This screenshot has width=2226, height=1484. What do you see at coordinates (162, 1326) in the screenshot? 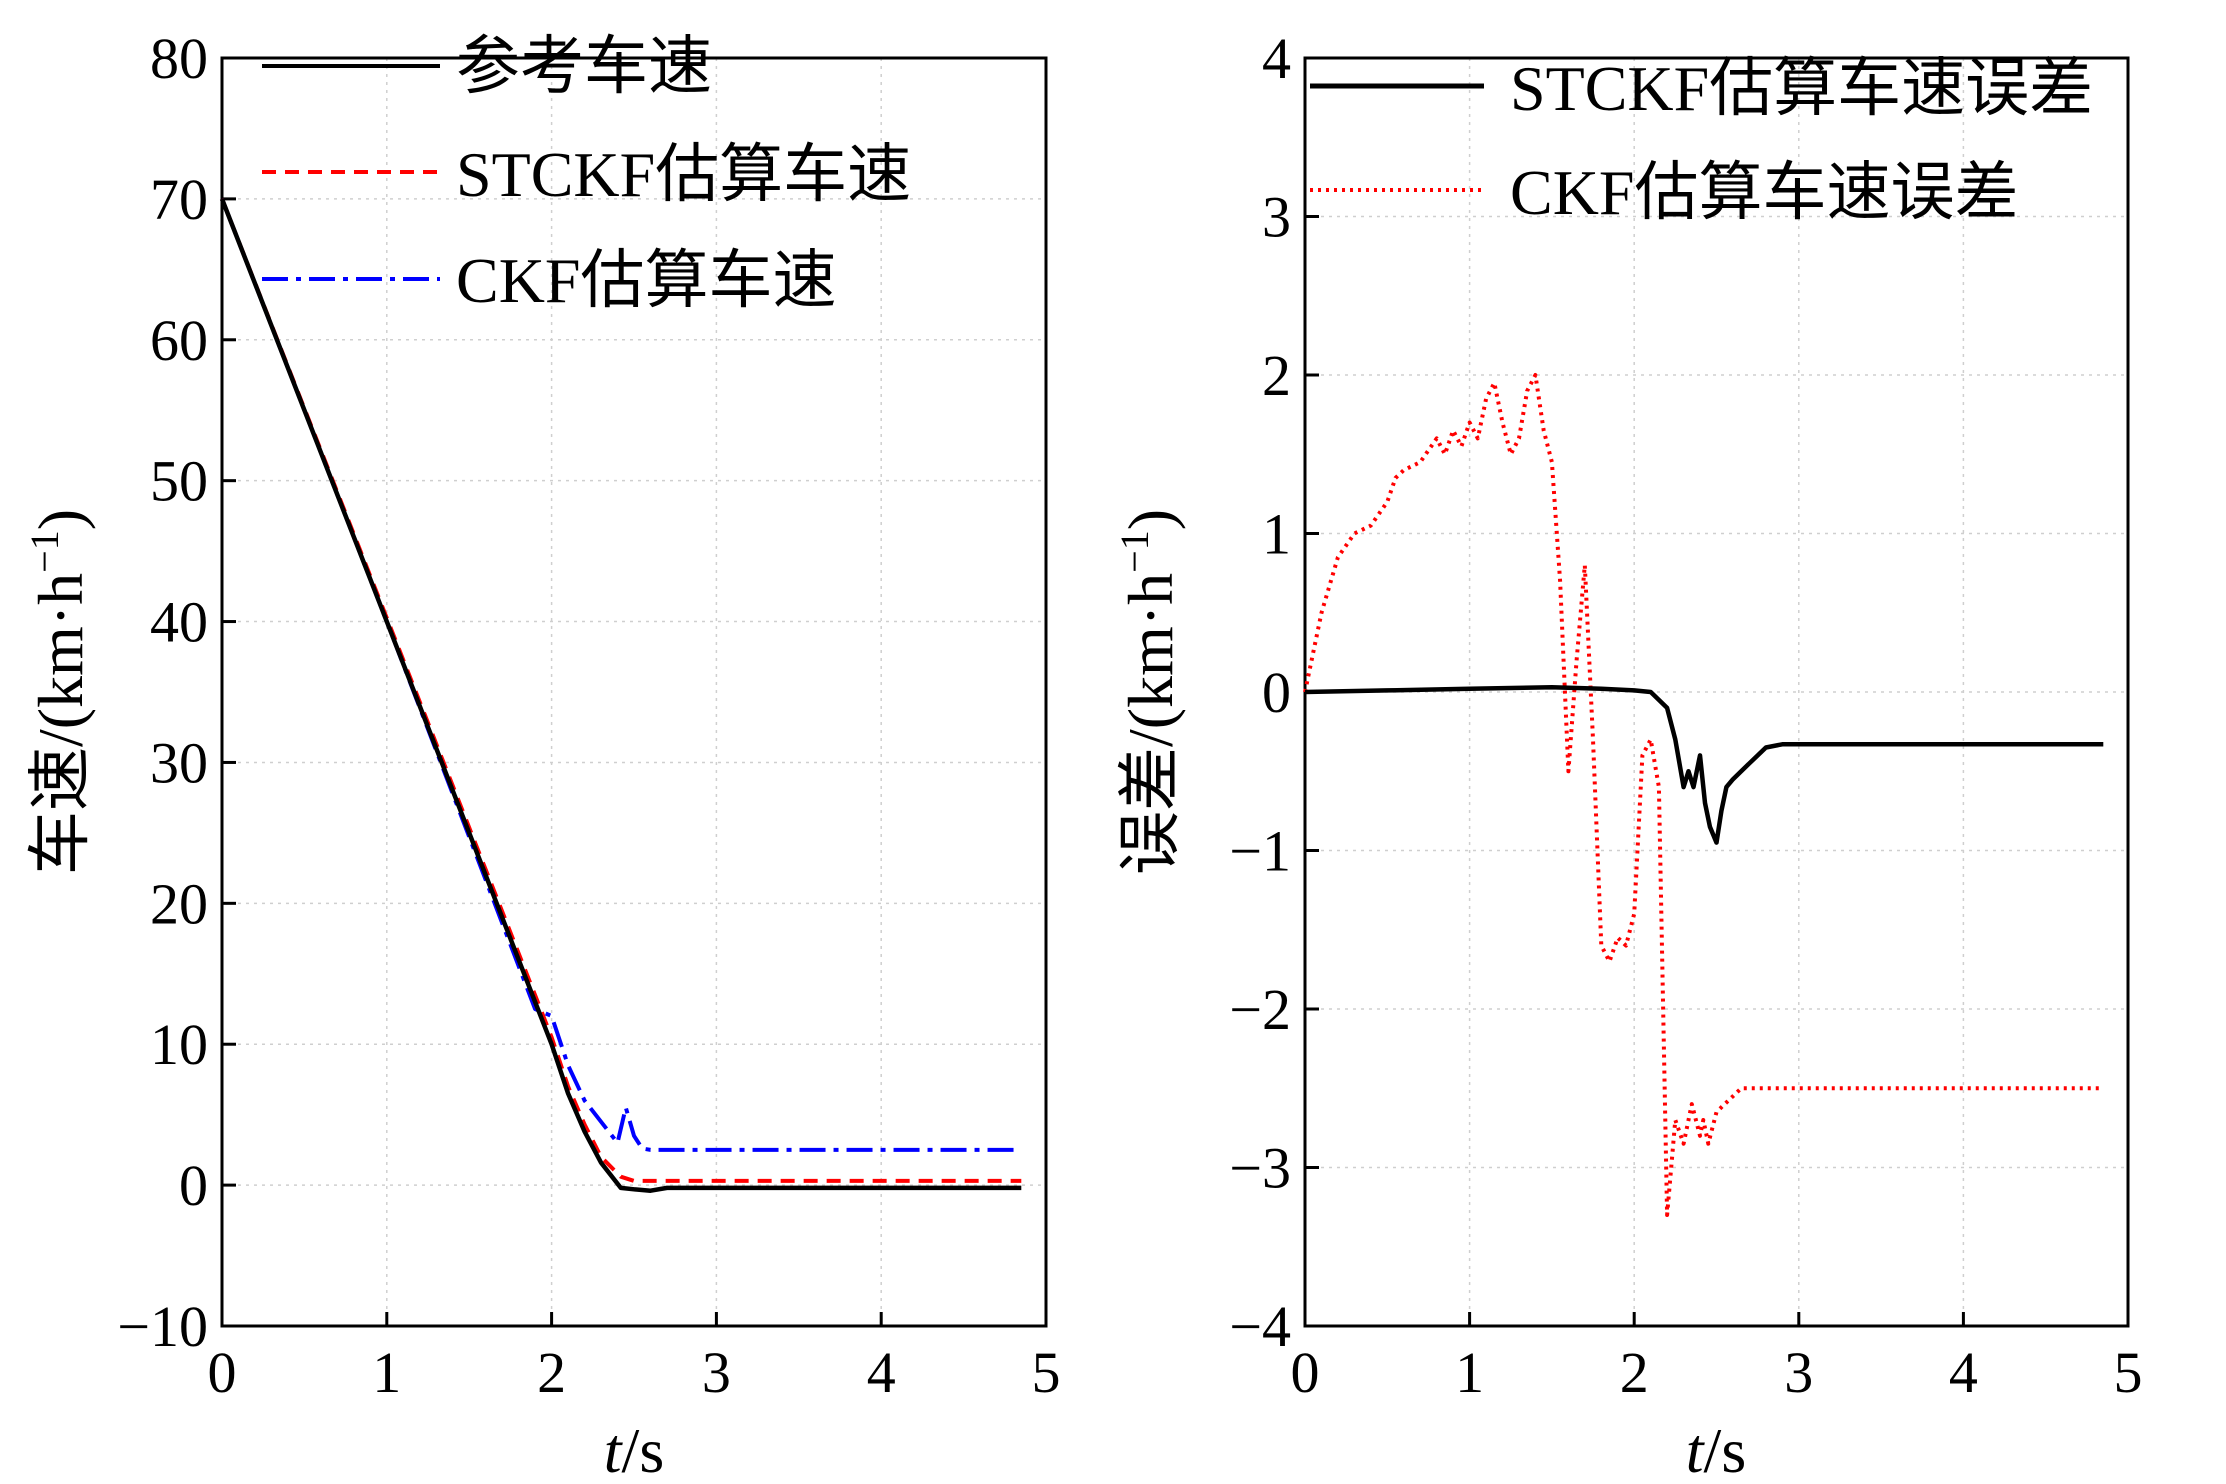
I see `y-tick-label: −10` at bounding box center [162, 1326].